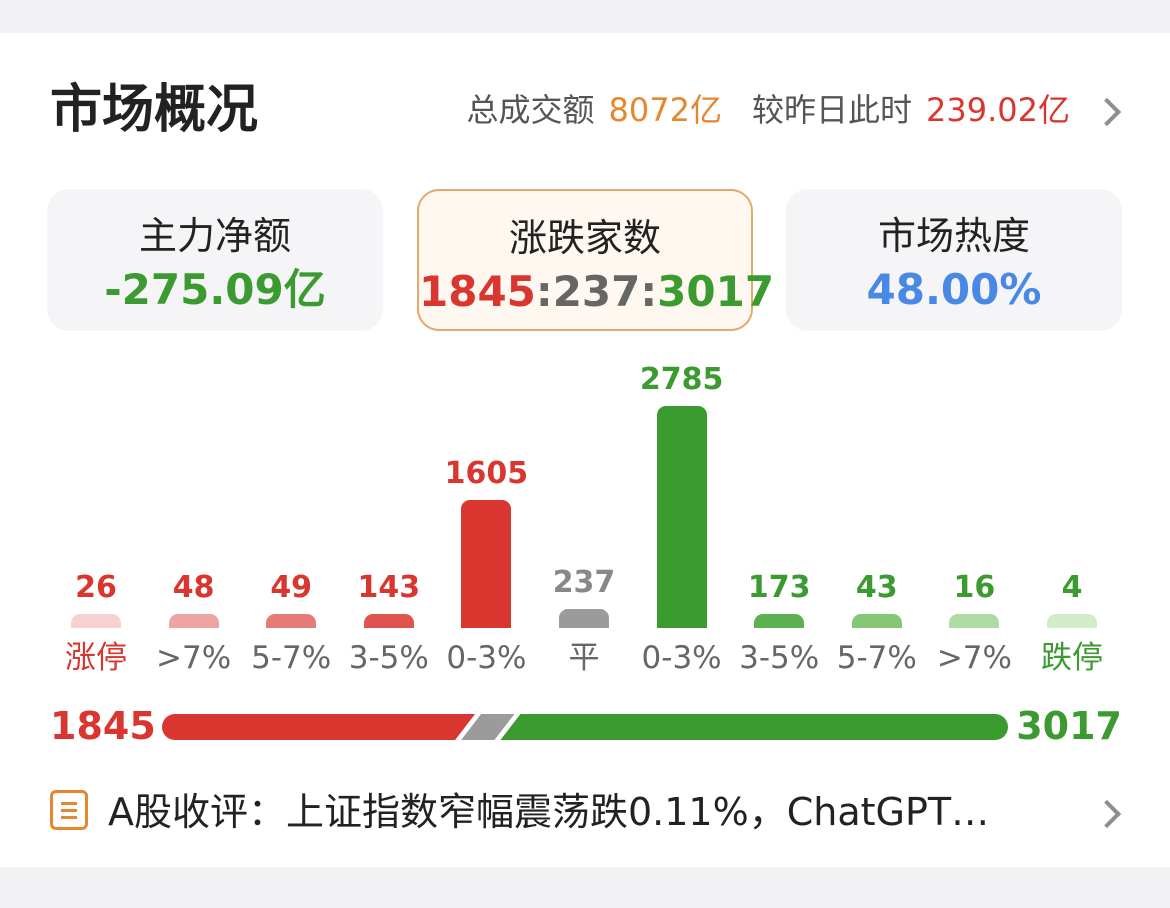 This screenshot has height=908, width=1170. Describe the element at coordinates (665, 110) in the screenshot. I see `turnover-value: 8072亿` at that location.